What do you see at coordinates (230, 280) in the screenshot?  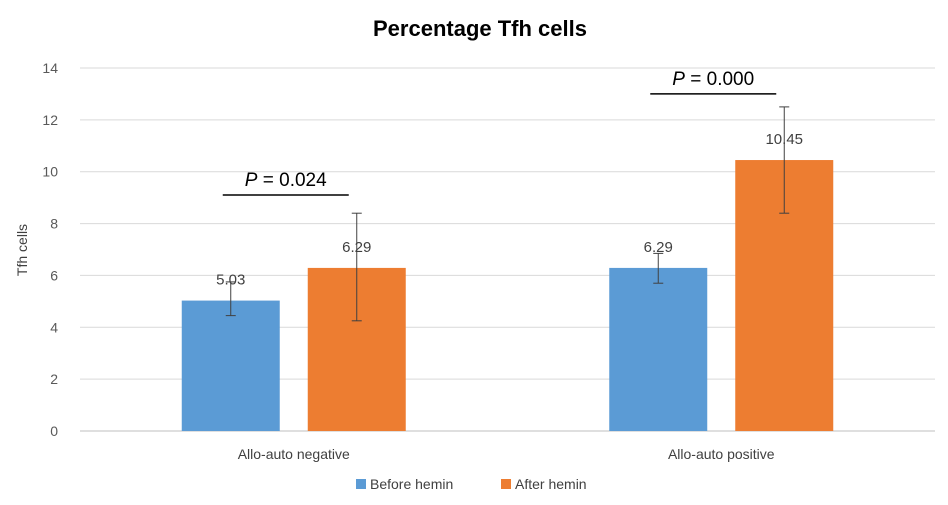 I see `data-label: 5.03` at bounding box center [230, 280].